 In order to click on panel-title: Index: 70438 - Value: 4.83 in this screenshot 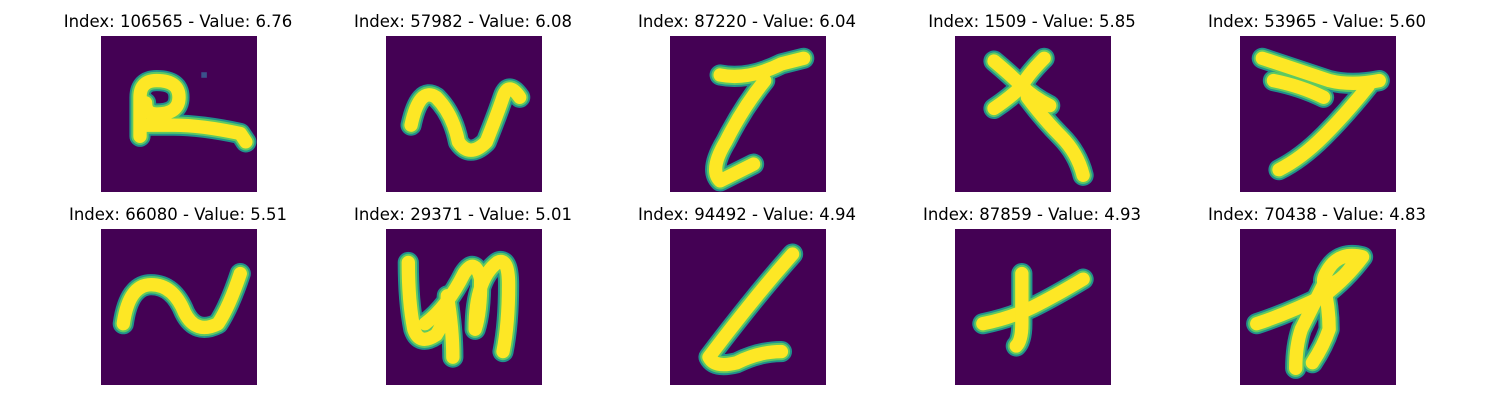, I will do `click(1316, 214)`.